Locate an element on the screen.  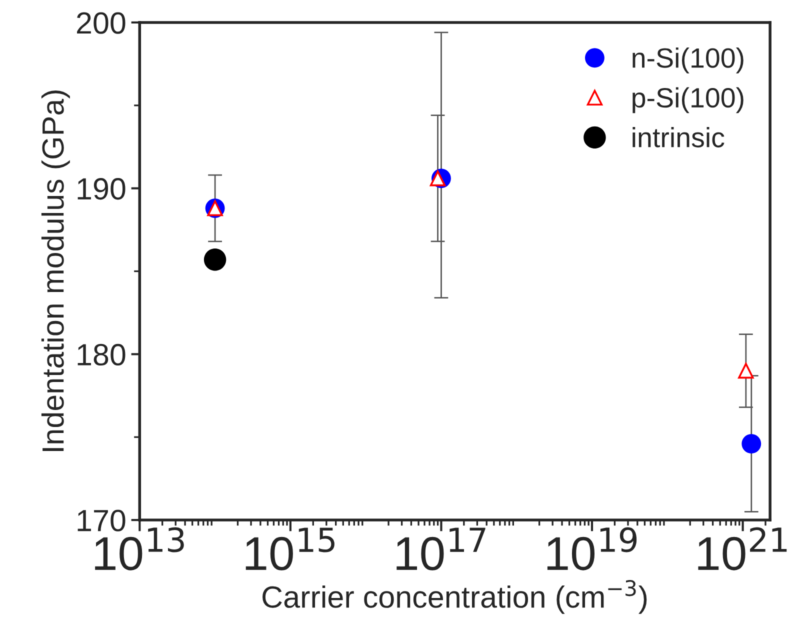
legend-label: intrinsic is located at coordinates (678, 137).